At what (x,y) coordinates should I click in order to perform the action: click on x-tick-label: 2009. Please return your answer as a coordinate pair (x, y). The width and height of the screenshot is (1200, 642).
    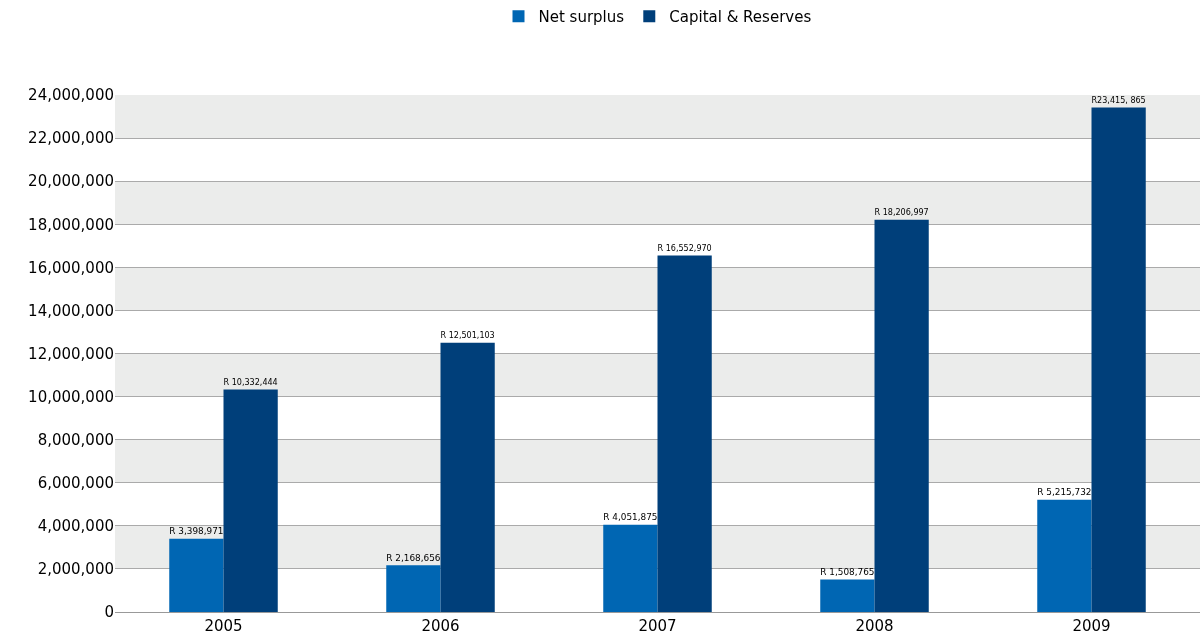
    Looking at the image, I should click on (1091, 626).